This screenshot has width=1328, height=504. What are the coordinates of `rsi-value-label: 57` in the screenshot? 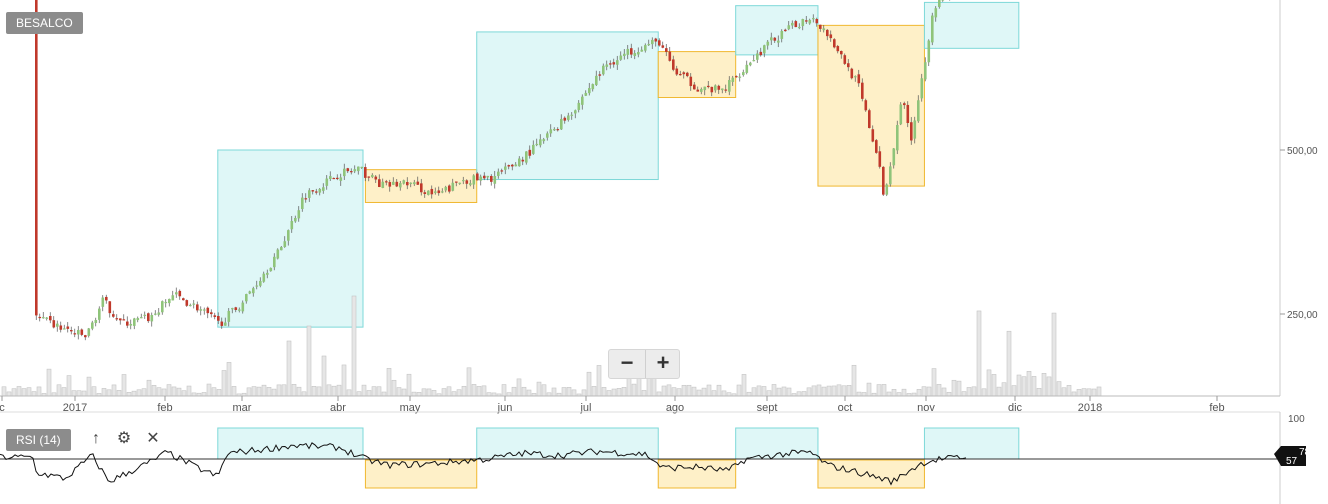 It's located at (1292, 461).